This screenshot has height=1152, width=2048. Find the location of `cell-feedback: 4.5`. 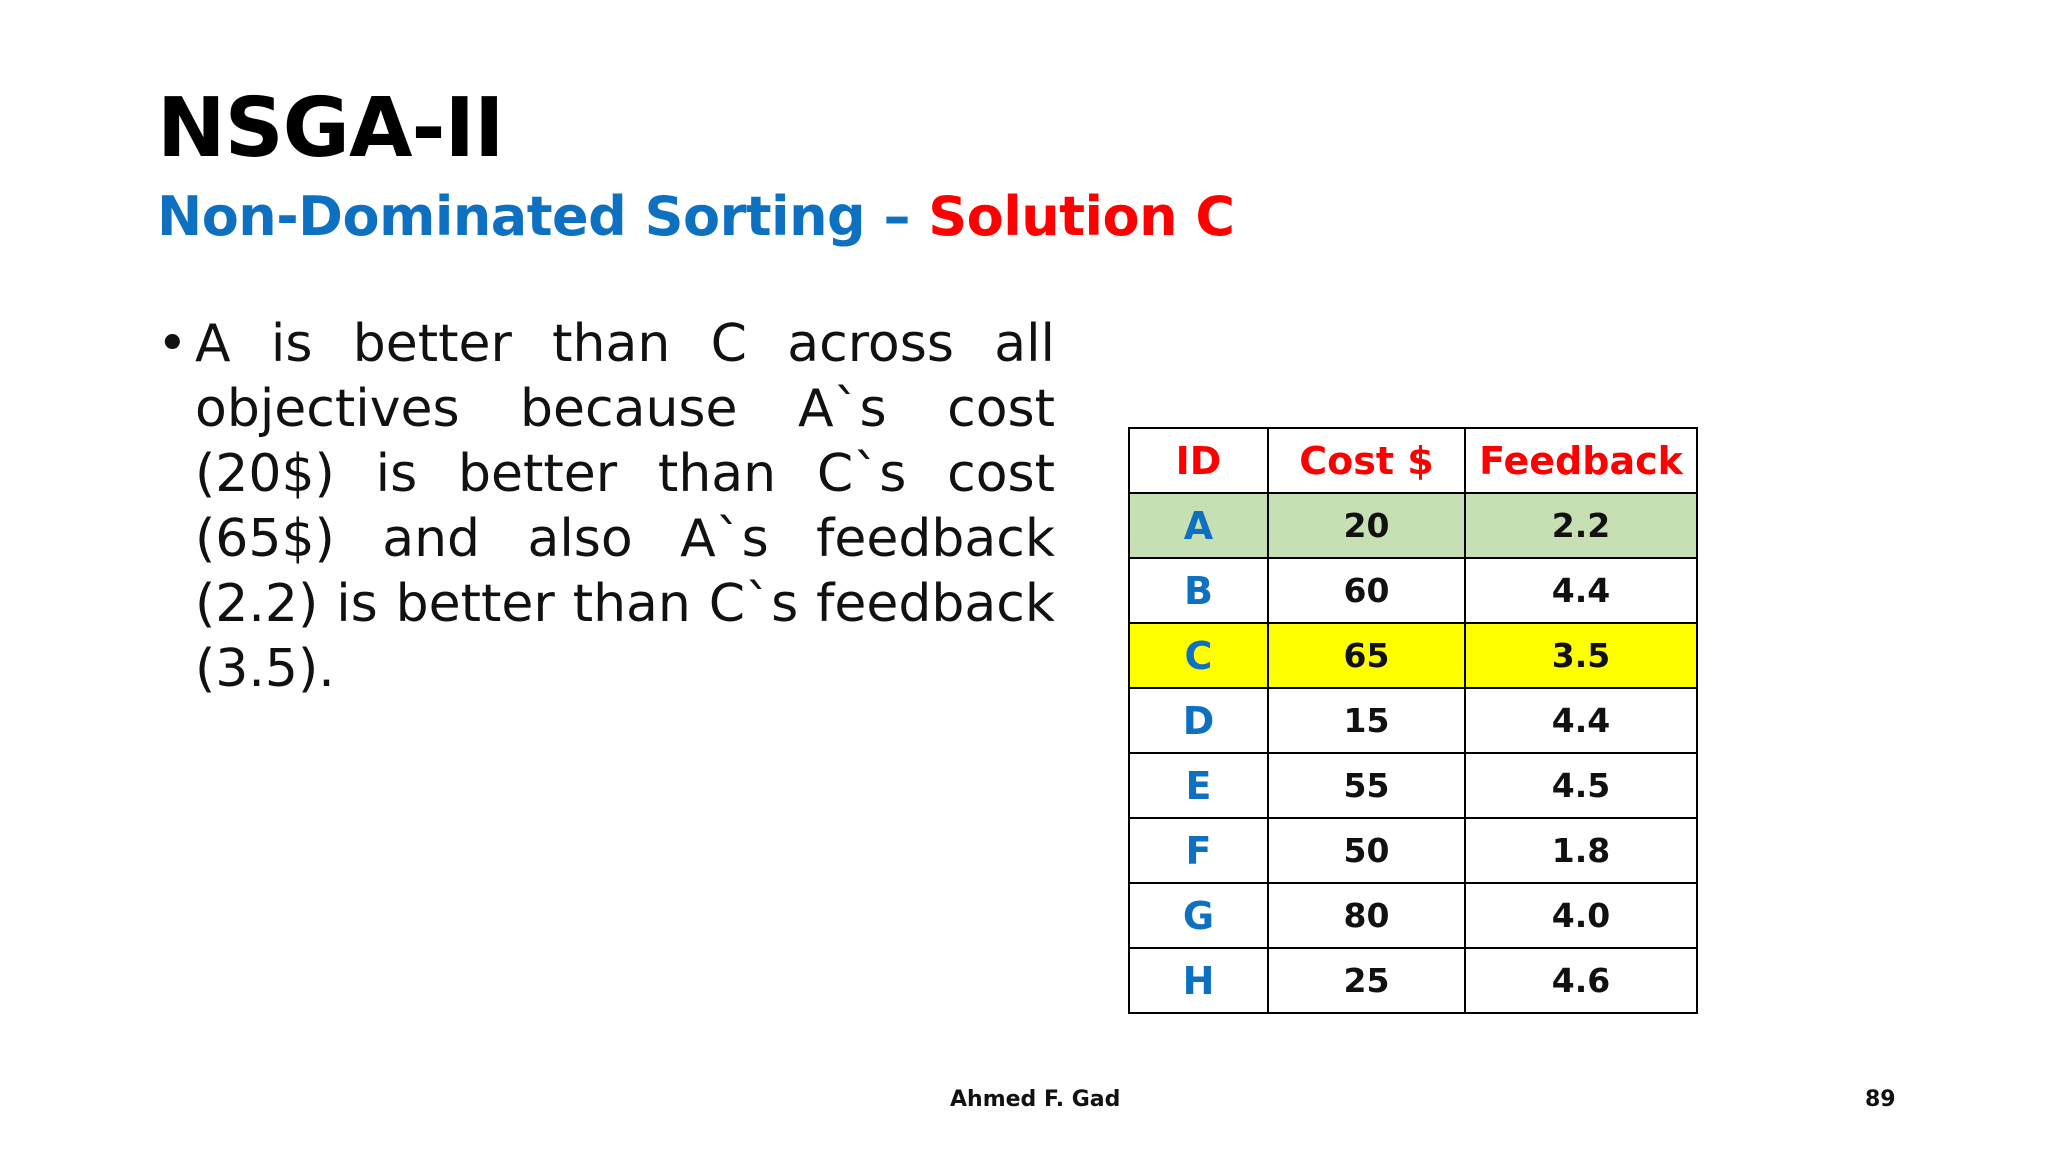

cell-feedback: 4.5 is located at coordinates (1581, 785).